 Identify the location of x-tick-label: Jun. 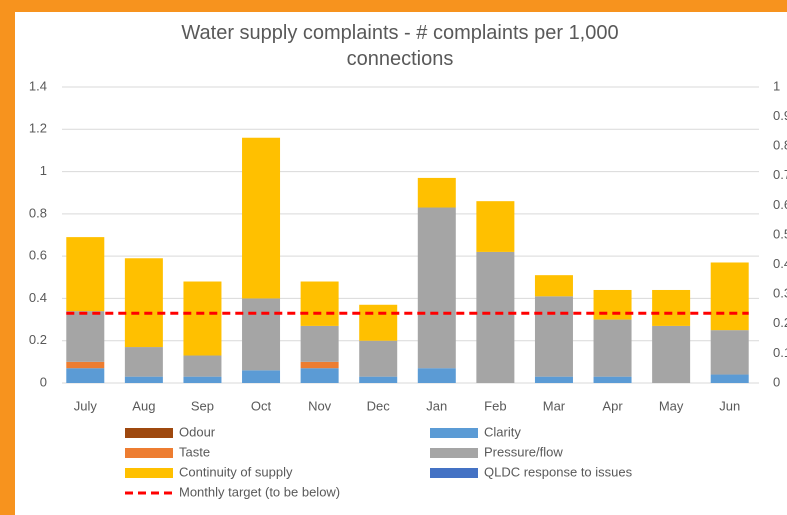
(729, 405).